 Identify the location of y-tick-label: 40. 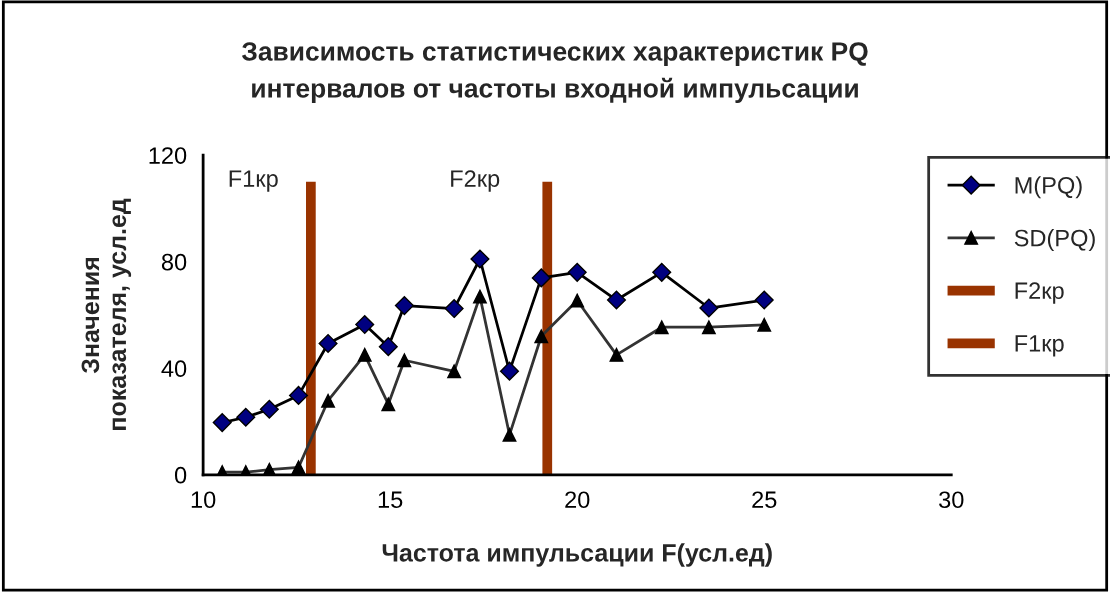
(174, 369).